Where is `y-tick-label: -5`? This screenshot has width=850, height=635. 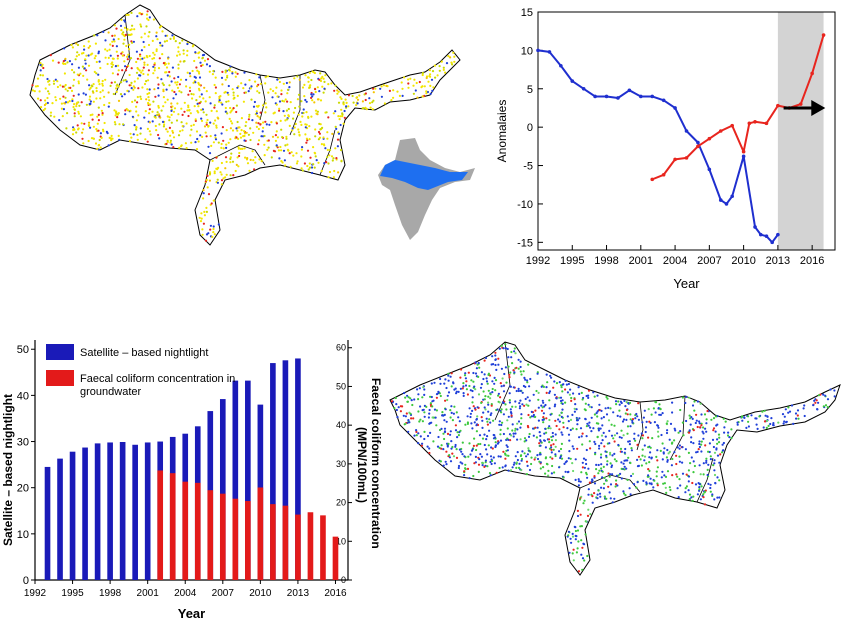
y-tick-label: -5 is located at coordinates (528, 167).